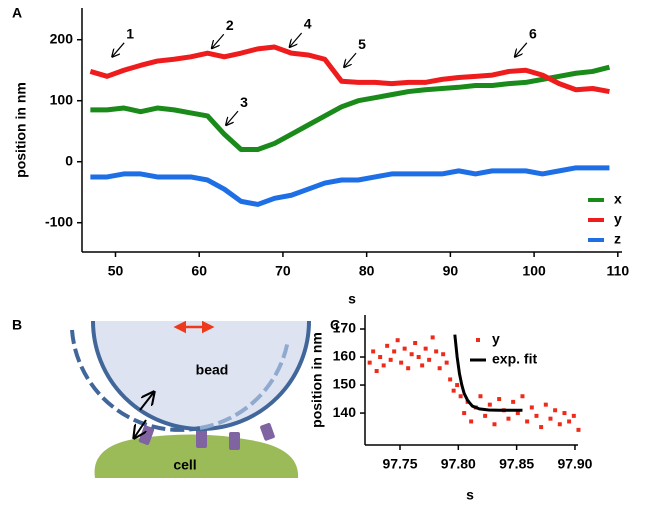 The width and height of the screenshot is (659, 510). Describe the element at coordinates (516, 464) in the screenshot. I see `x-tick-label: 97.85` at that location.